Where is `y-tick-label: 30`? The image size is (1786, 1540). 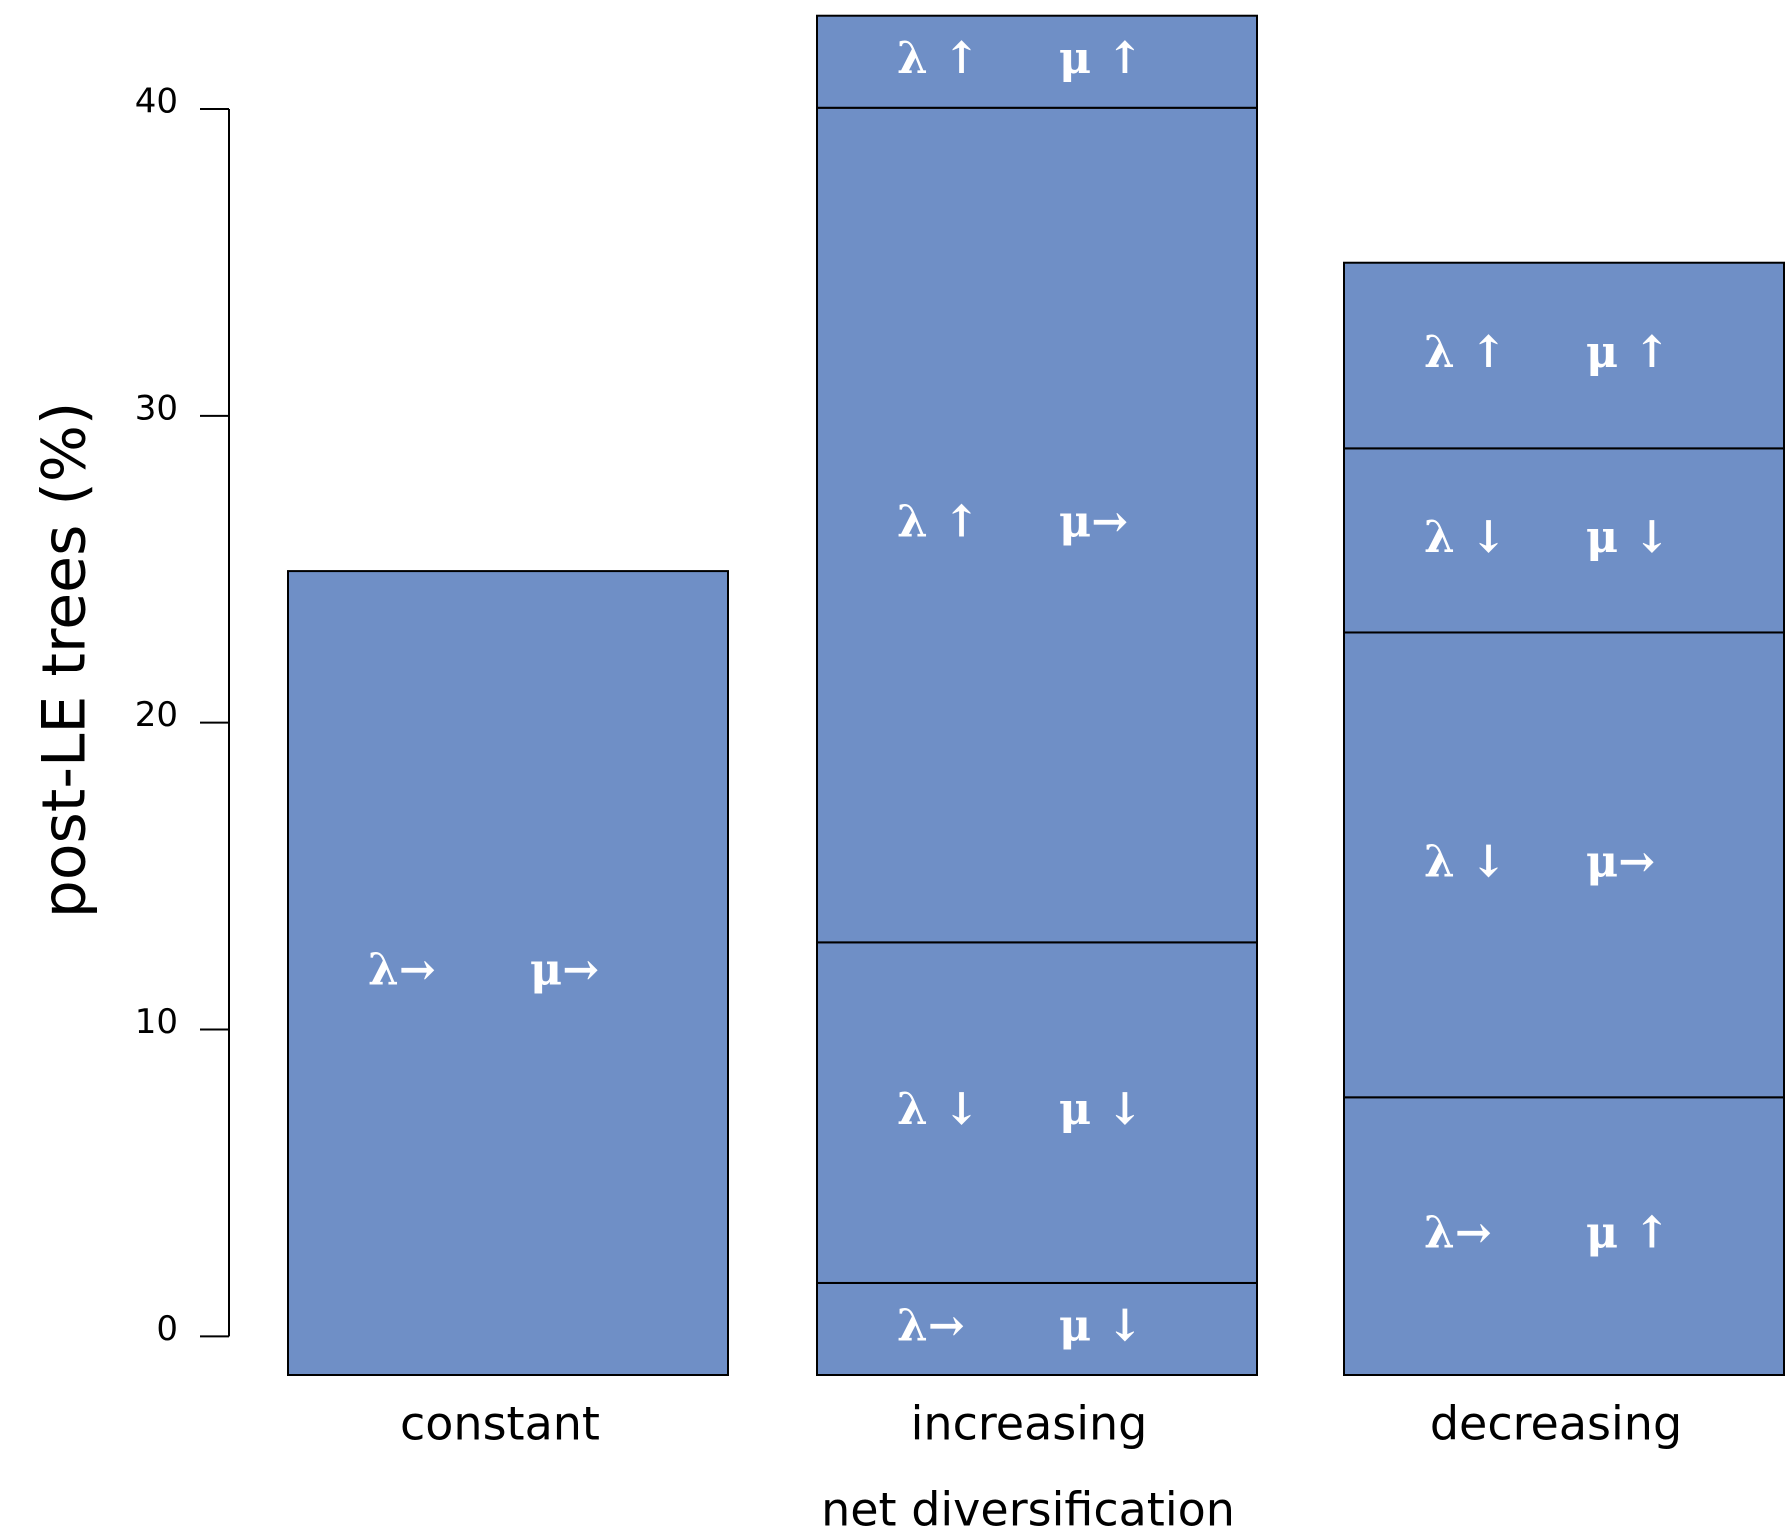 y-tick-label: 30 is located at coordinates (156, 408).